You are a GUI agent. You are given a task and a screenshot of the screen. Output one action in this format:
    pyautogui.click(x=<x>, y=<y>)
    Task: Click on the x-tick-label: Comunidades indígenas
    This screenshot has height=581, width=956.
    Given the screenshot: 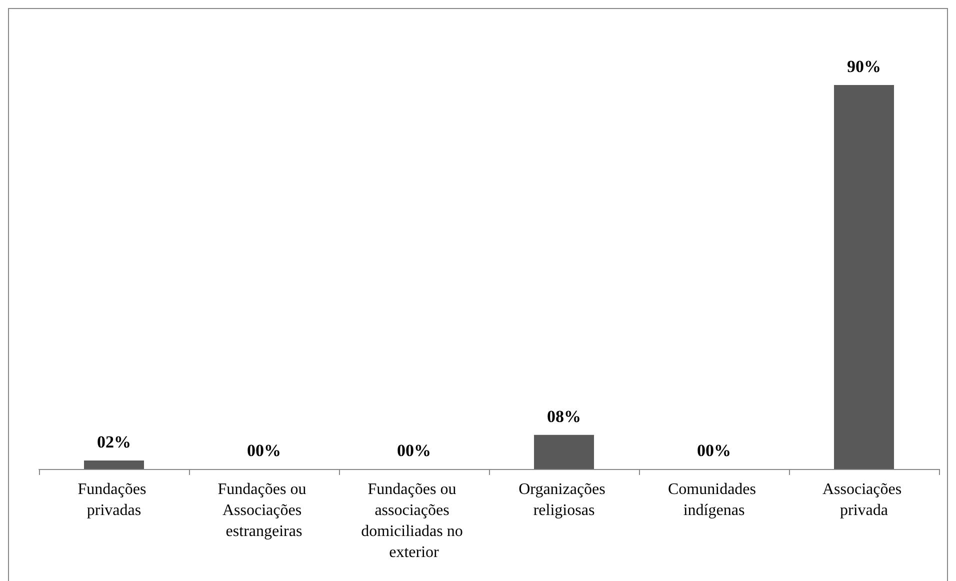 What is the action you would take?
    pyautogui.click(x=714, y=500)
    